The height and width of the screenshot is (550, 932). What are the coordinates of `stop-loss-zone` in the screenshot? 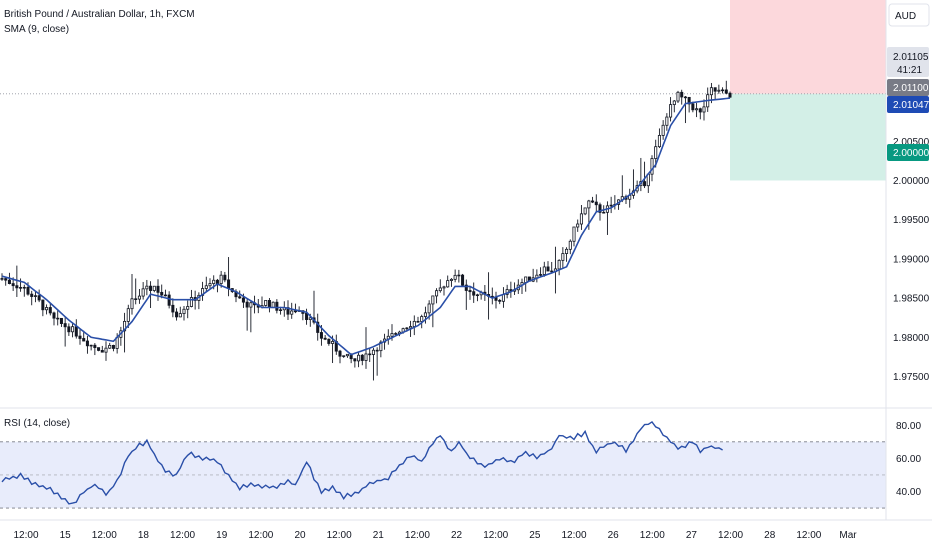 It's located at (808, 47).